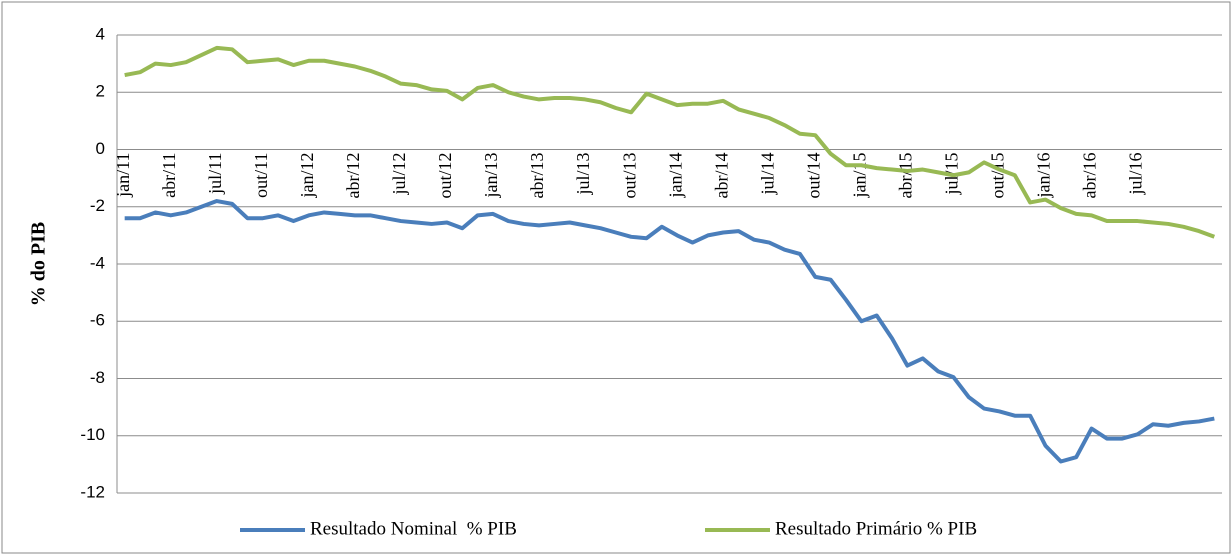 This screenshot has height=555, width=1232. I want to click on x-tick-label: jan/16, so click(1044, 176).